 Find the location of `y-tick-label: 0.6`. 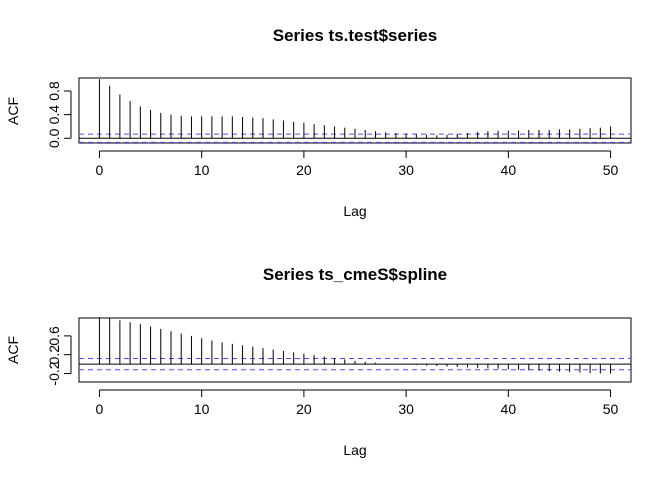

y-tick-label: 0.6 is located at coordinates (54, 336).